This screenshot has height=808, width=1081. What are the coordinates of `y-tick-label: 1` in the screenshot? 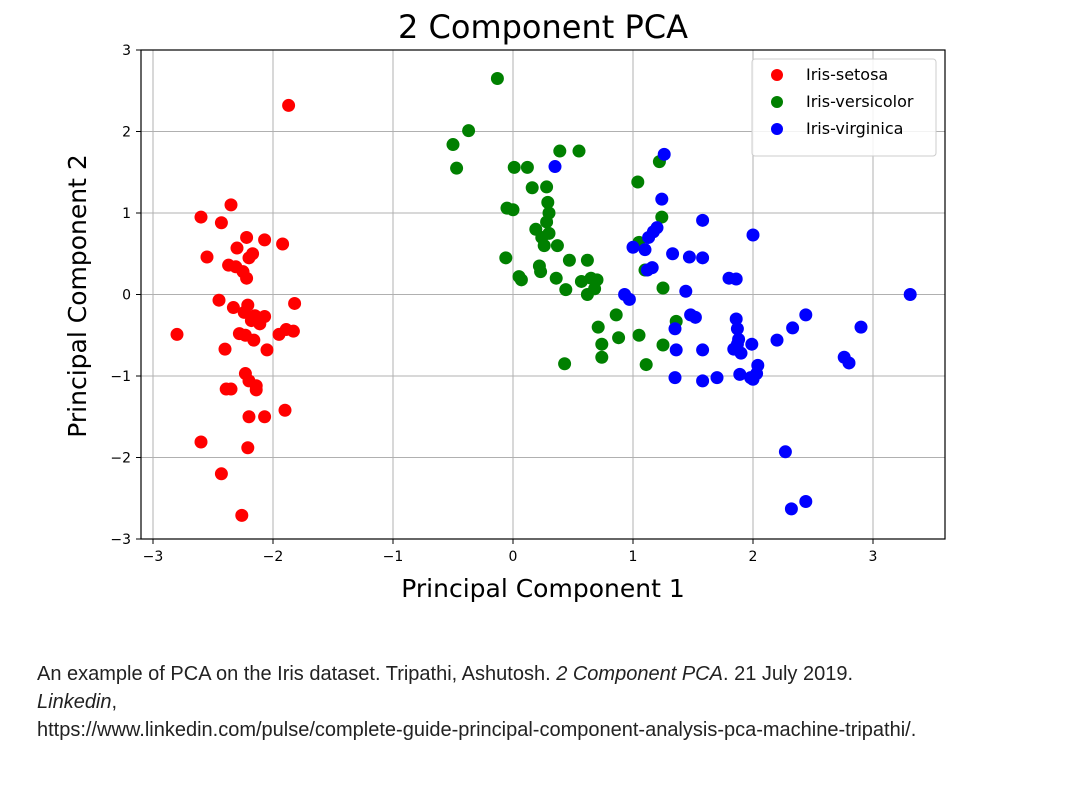 It's located at (126, 214).